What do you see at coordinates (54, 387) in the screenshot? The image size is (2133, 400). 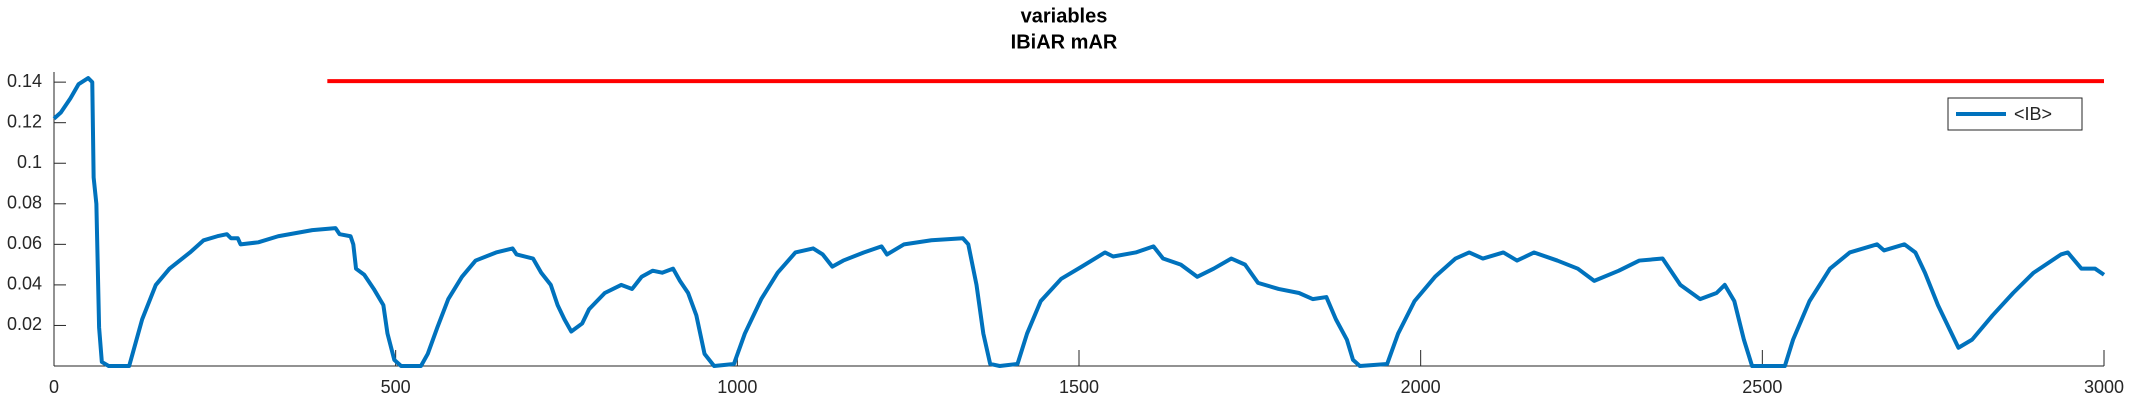 I see `x-tick-label: 0` at bounding box center [54, 387].